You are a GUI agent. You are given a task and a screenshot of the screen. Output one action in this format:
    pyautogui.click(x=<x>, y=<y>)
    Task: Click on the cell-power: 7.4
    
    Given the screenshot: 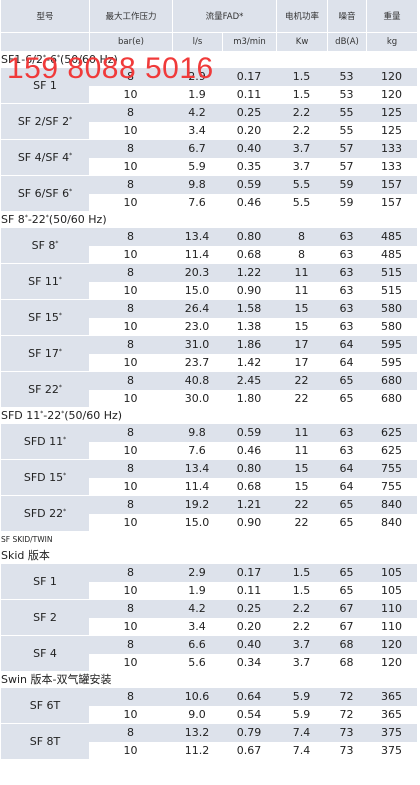 What is the action you would take?
    pyautogui.click(x=302, y=732)
    